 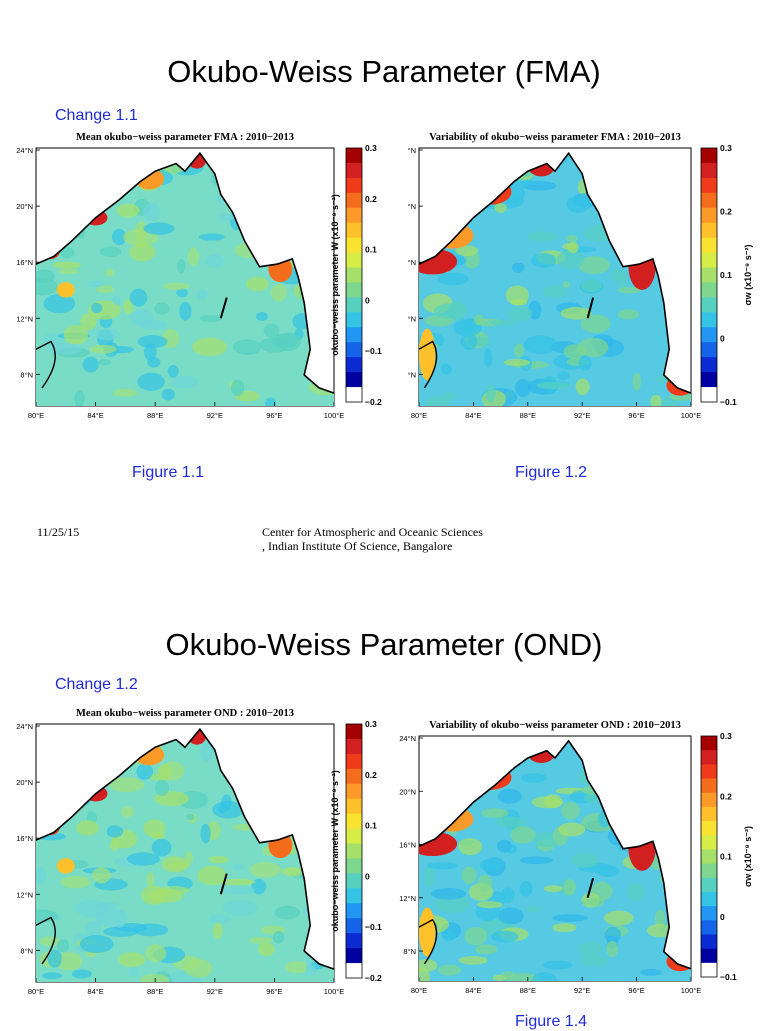 I want to click on colorbar-label: σw (x10⁻⁹ s⁻²), so click(x=748, y=856).